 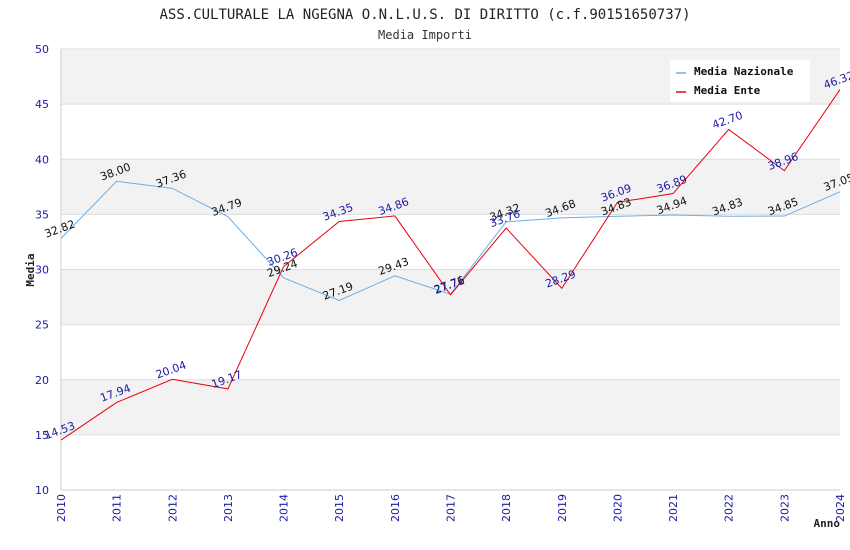 What do you see at coordinates (729, 508) in the screenshot?
I see `x-tick-label: 2022` at bounding box center [729, 508].